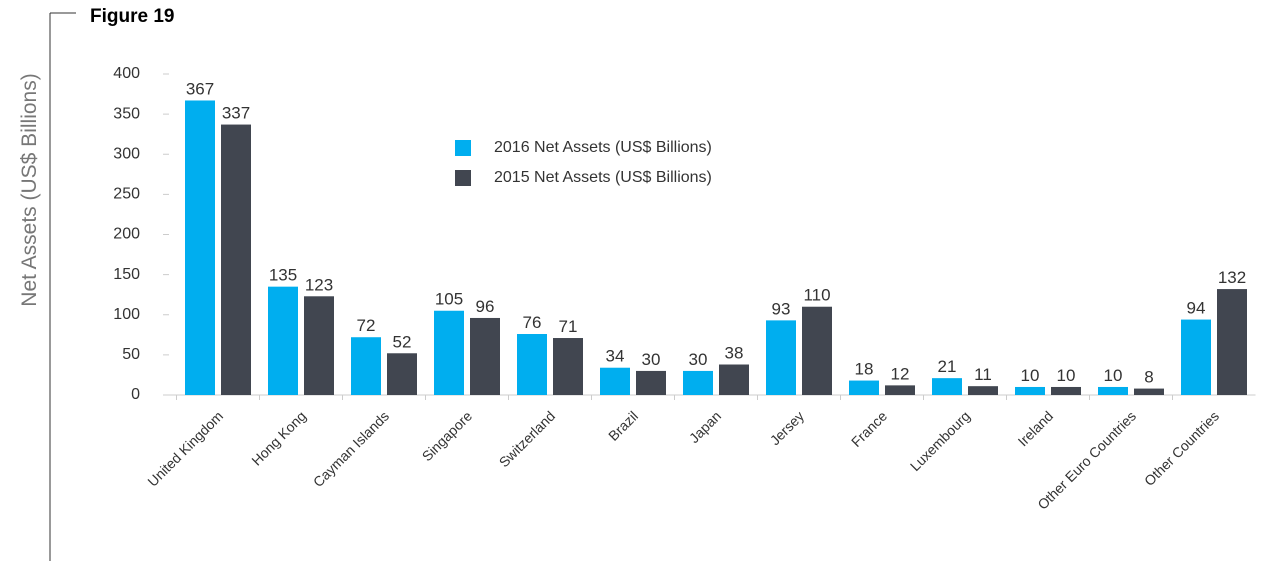 The width and height of the screenshot is (1274, 561). I want to click on value-label: 11, so click(983, 374).